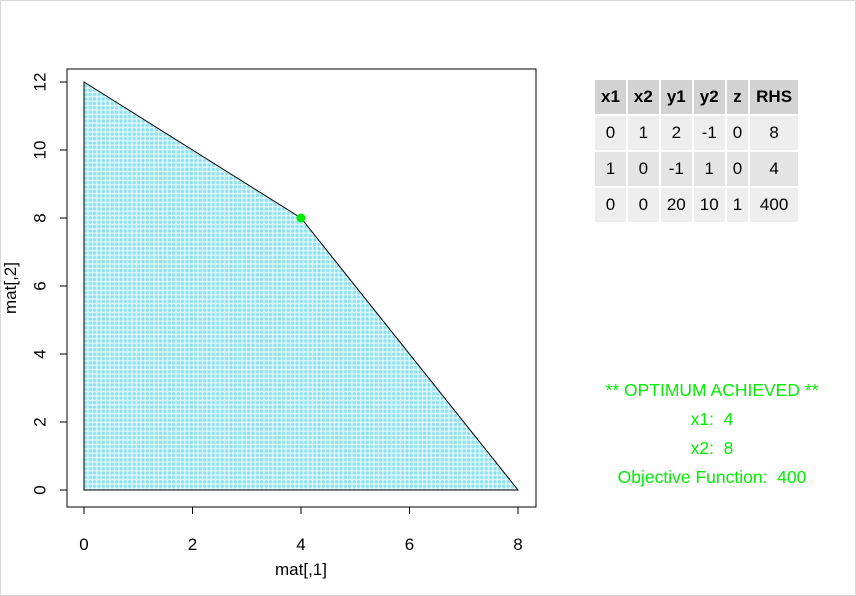 The image size is (856, 596). Describe the element at coordinates (775, 98) in the screenshot. I see `tableau-header-cell: RHS` at that location.